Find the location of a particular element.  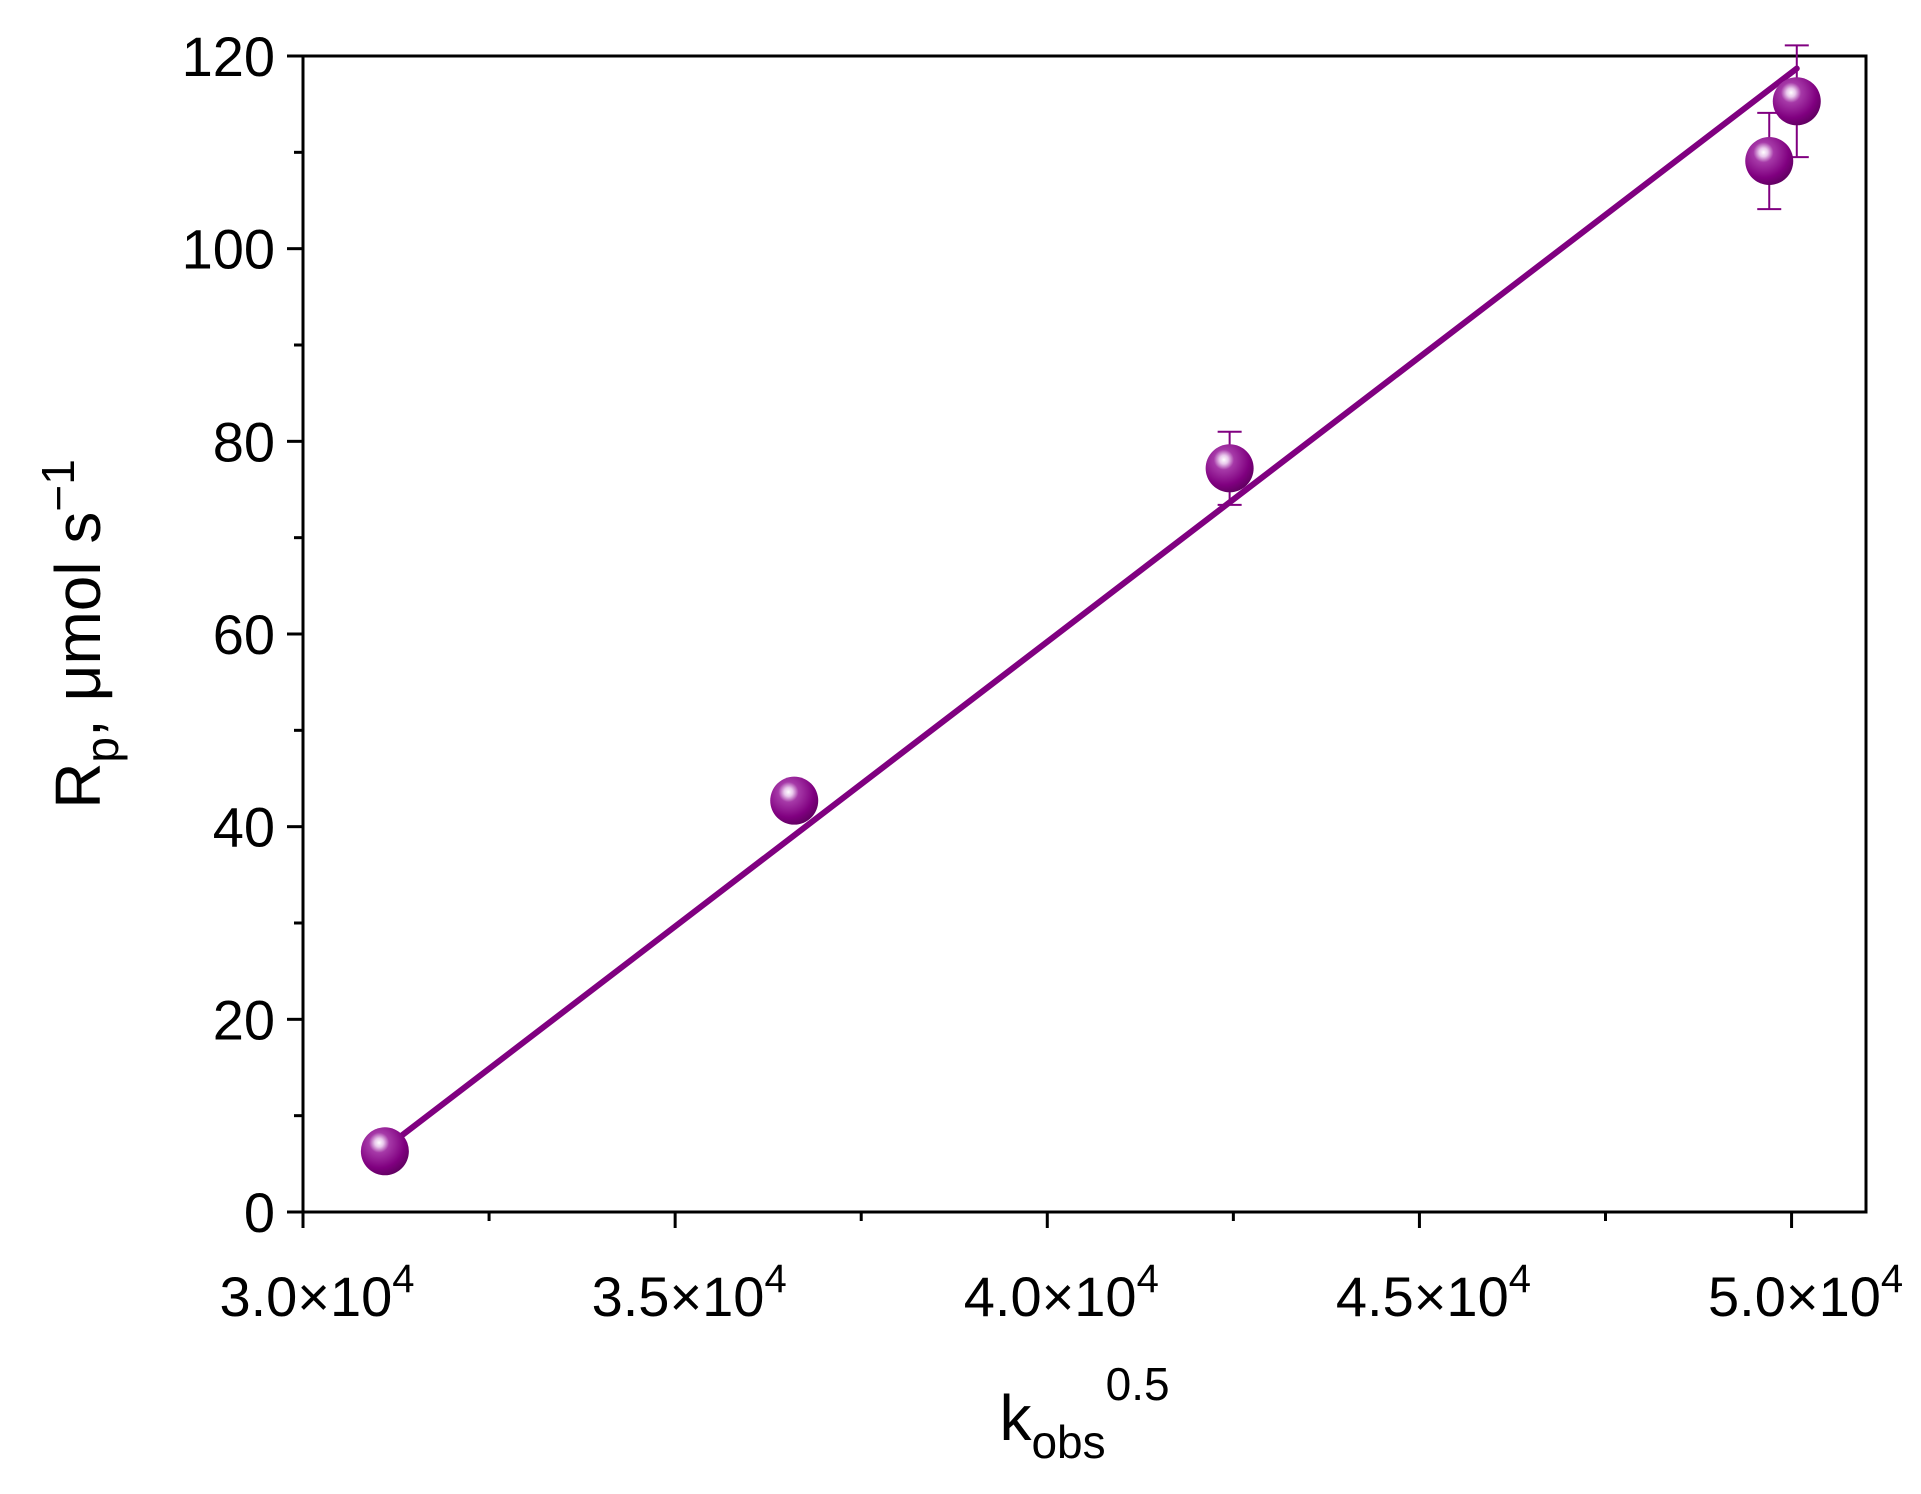

y-tick-label: 60 is located at coordinates (244, 634).